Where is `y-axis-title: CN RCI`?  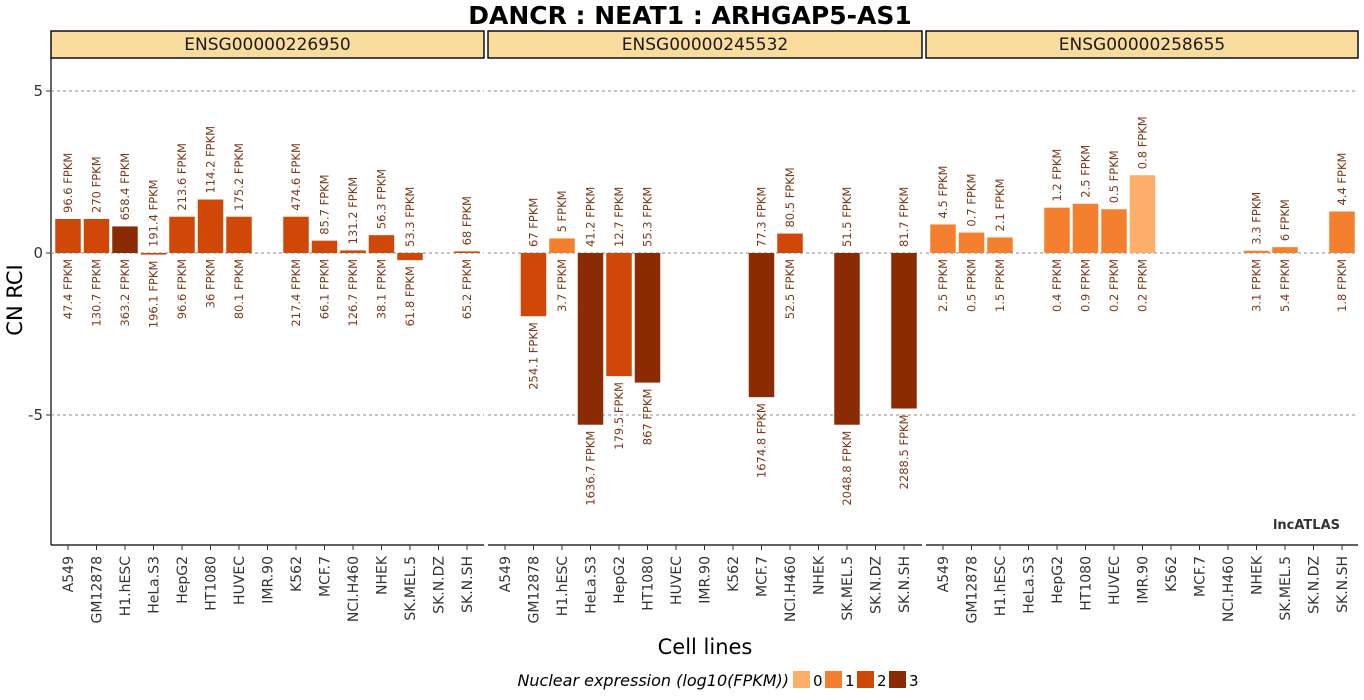
y-axis-title: CN RCI is located at coordinates (15, 299).